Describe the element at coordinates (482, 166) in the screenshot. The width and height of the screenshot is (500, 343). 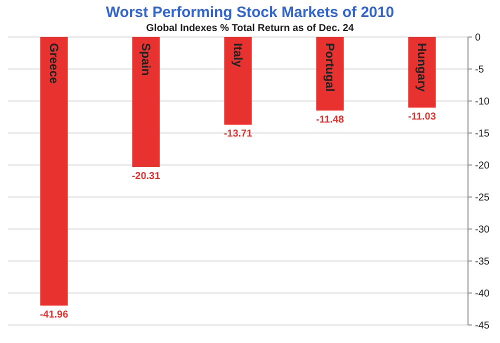
I see `y-tick-label: -20` at that location.